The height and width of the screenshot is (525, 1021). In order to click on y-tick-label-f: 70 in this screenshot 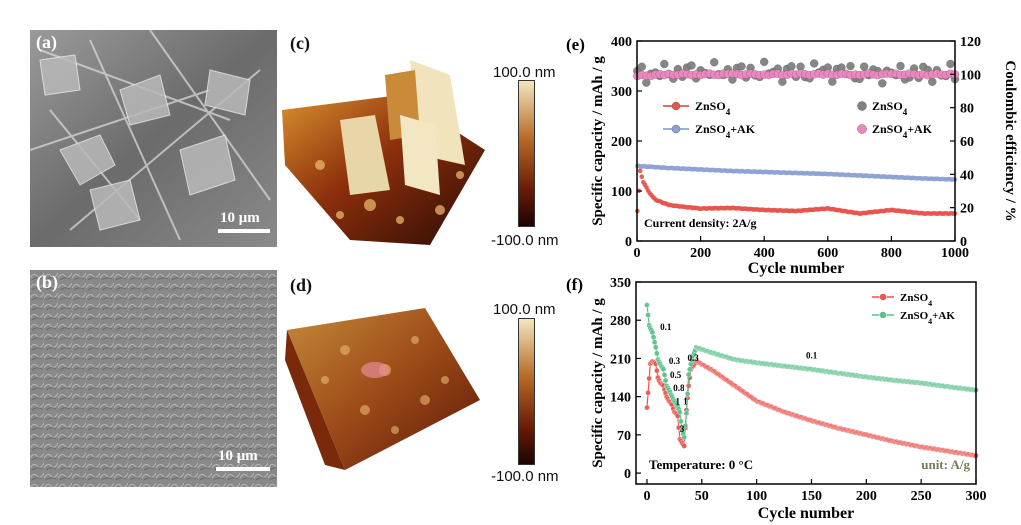, I will do `click(624, 436)`.